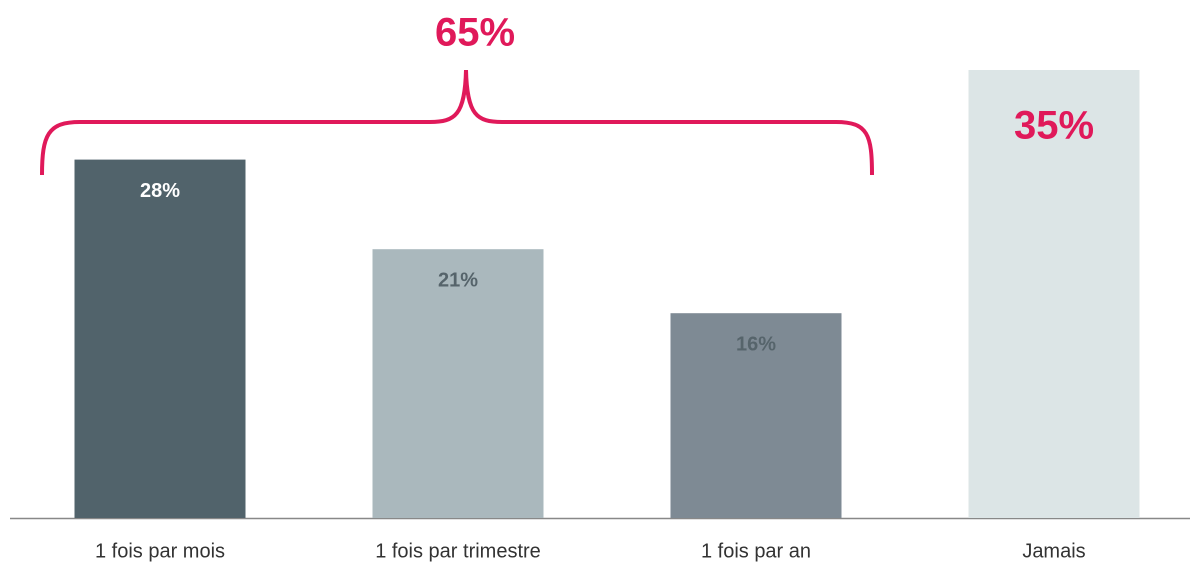 The image size is (1190, 566). Describe the element at coordinates (1053, 551) in the screenshot. I see `x-tick-label: Jamais` at that location.